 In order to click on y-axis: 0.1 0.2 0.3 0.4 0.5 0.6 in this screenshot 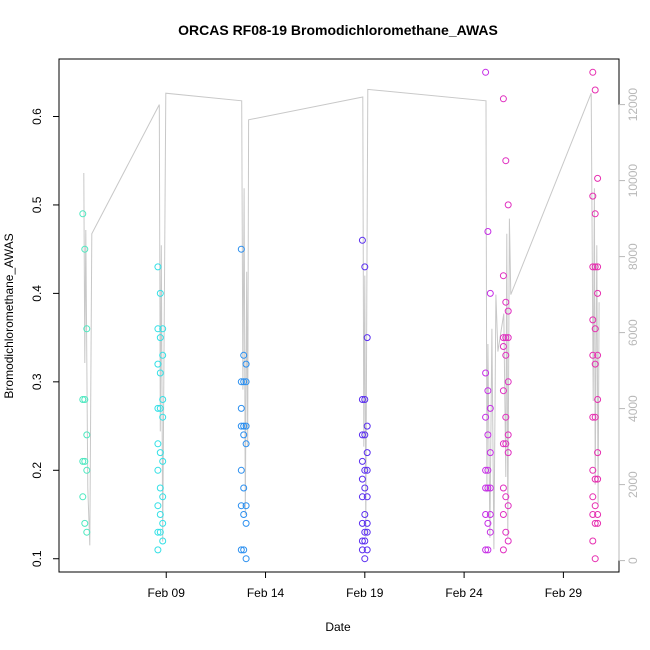, I will do `click(44, 337)`.